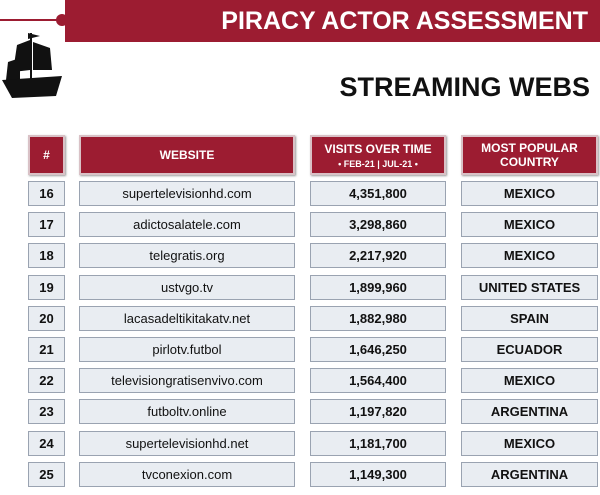 The height and width of the screenshot is (495, 600). I want to click on visits: 1,197,820, so click(378, 412).